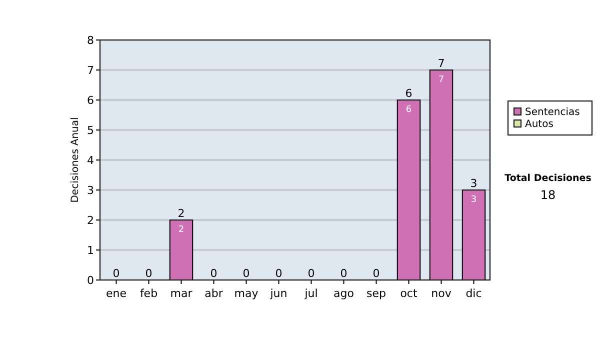 The image size is (600, 340). I want to click on text: Total Decisiones, so click(548, 178).